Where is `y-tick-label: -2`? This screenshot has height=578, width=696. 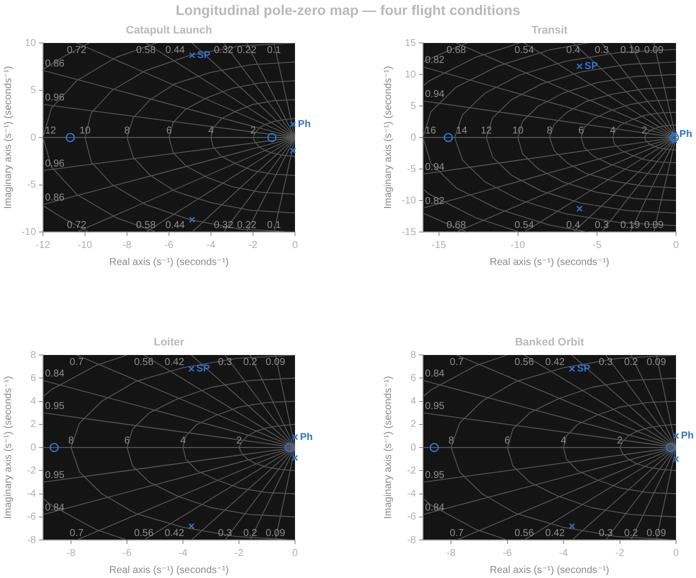
y-tick-label: -2 is located at coordinates (411, 470).